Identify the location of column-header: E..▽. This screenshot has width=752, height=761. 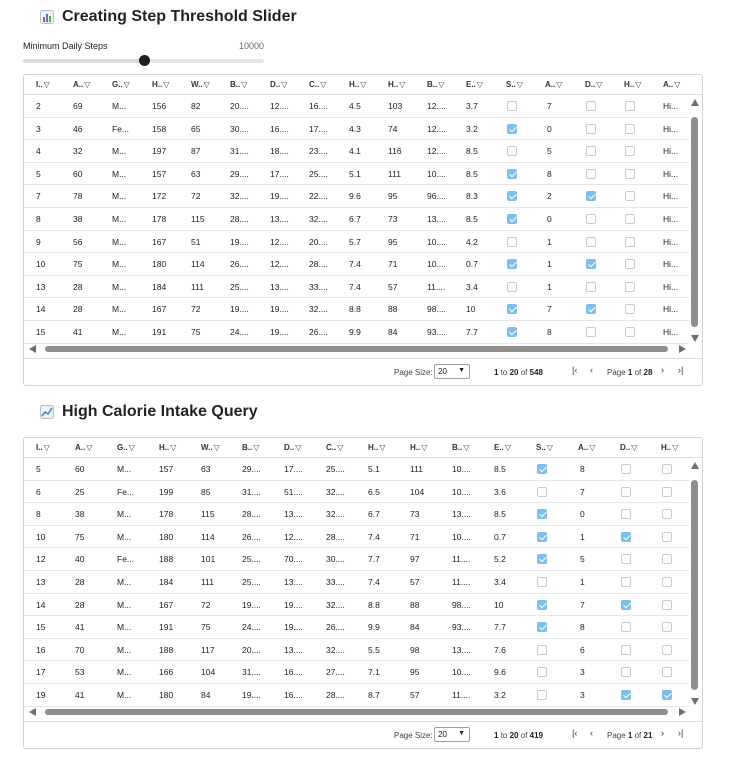
(502, 448).